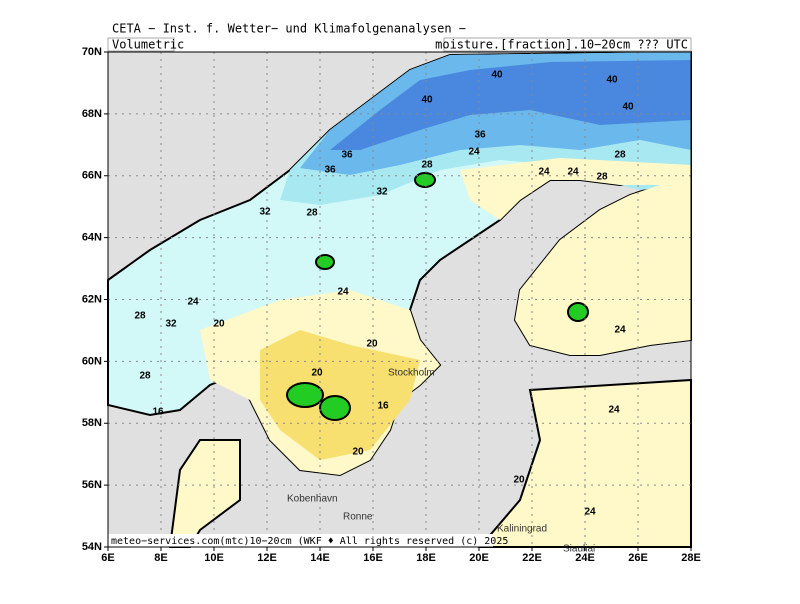 The height and width of the screenshot is (604, 800). Describe the element at coordinates (638, 558) in the screenshot. I see `lon-label: 26E` at that location.